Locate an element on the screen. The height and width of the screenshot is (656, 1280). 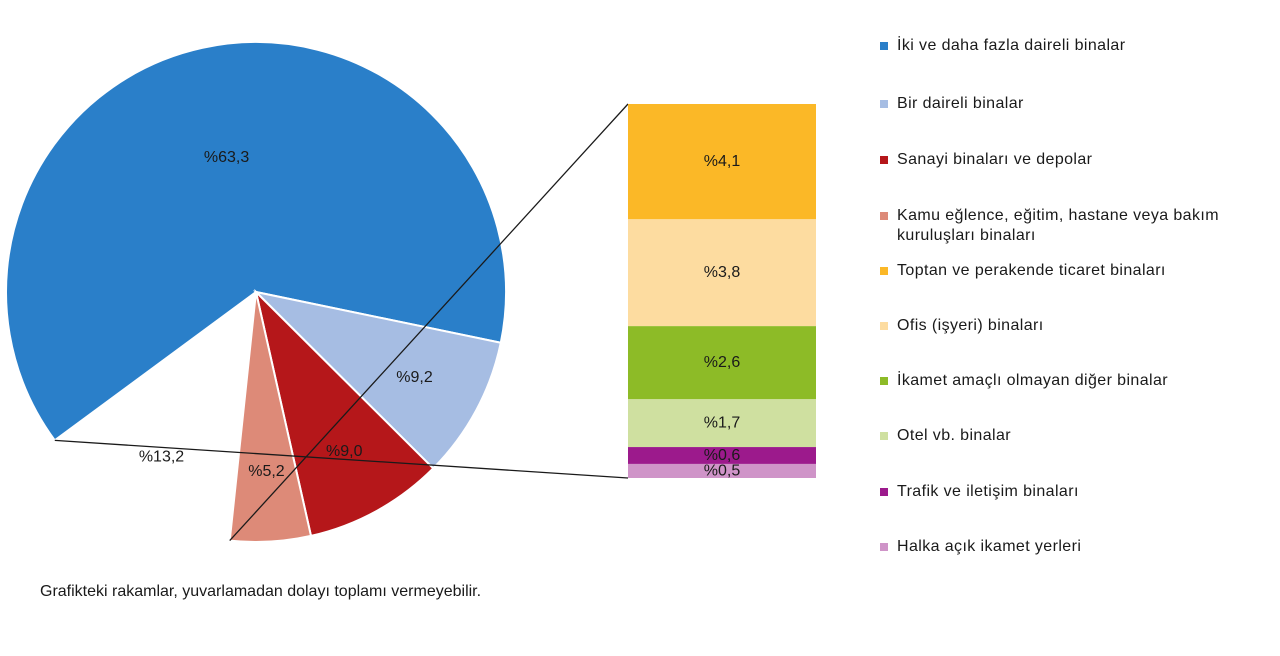
bar-segment-label: %3,8 is located at coordinates (722, 272).